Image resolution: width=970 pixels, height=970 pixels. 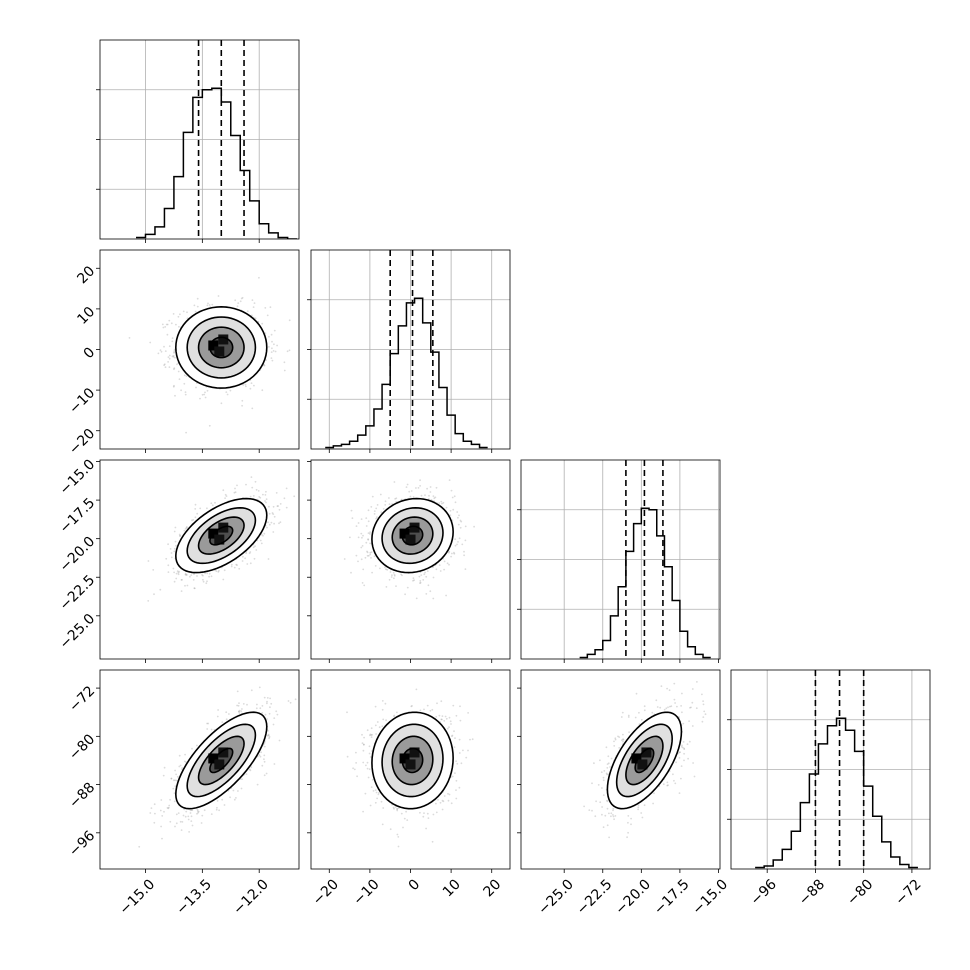 What do you see at coordinates (199, 769) in the screenshot?
I see `panel-frame` at bounding box center [199, 769].